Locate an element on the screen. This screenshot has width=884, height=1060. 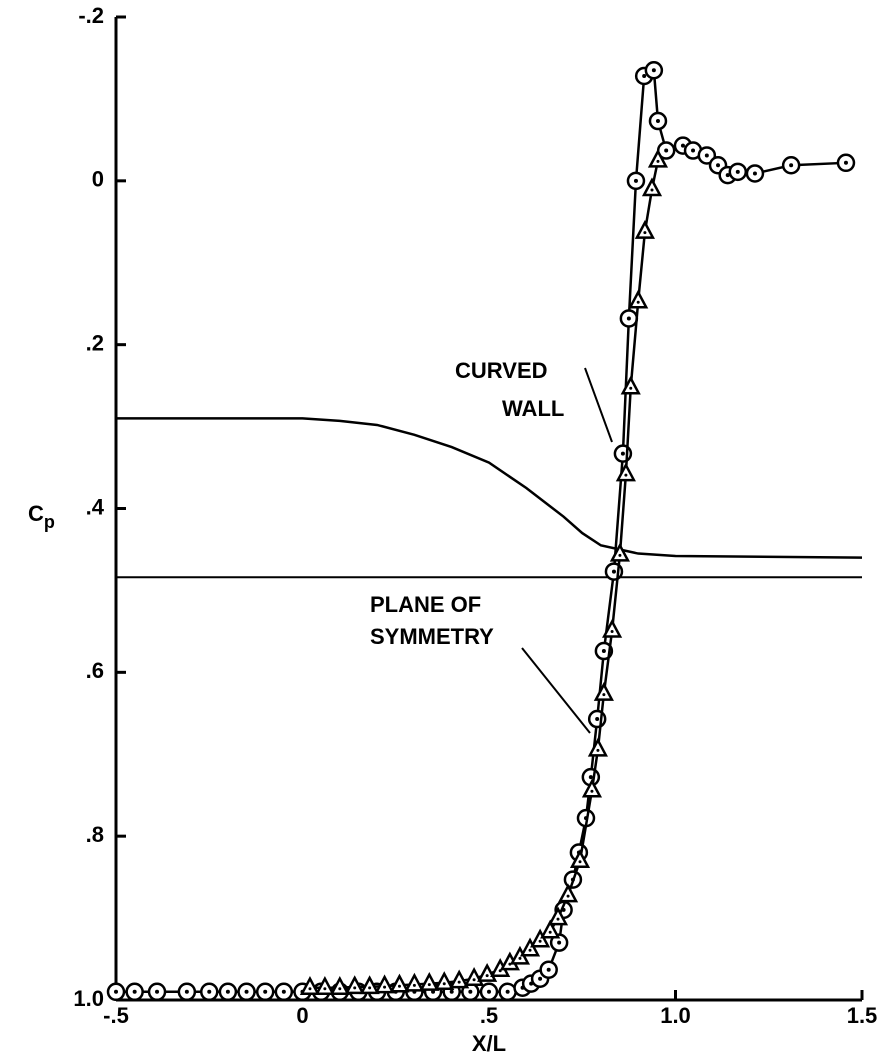
y-axis-label-sub: p is located at coordinates (49, 522).